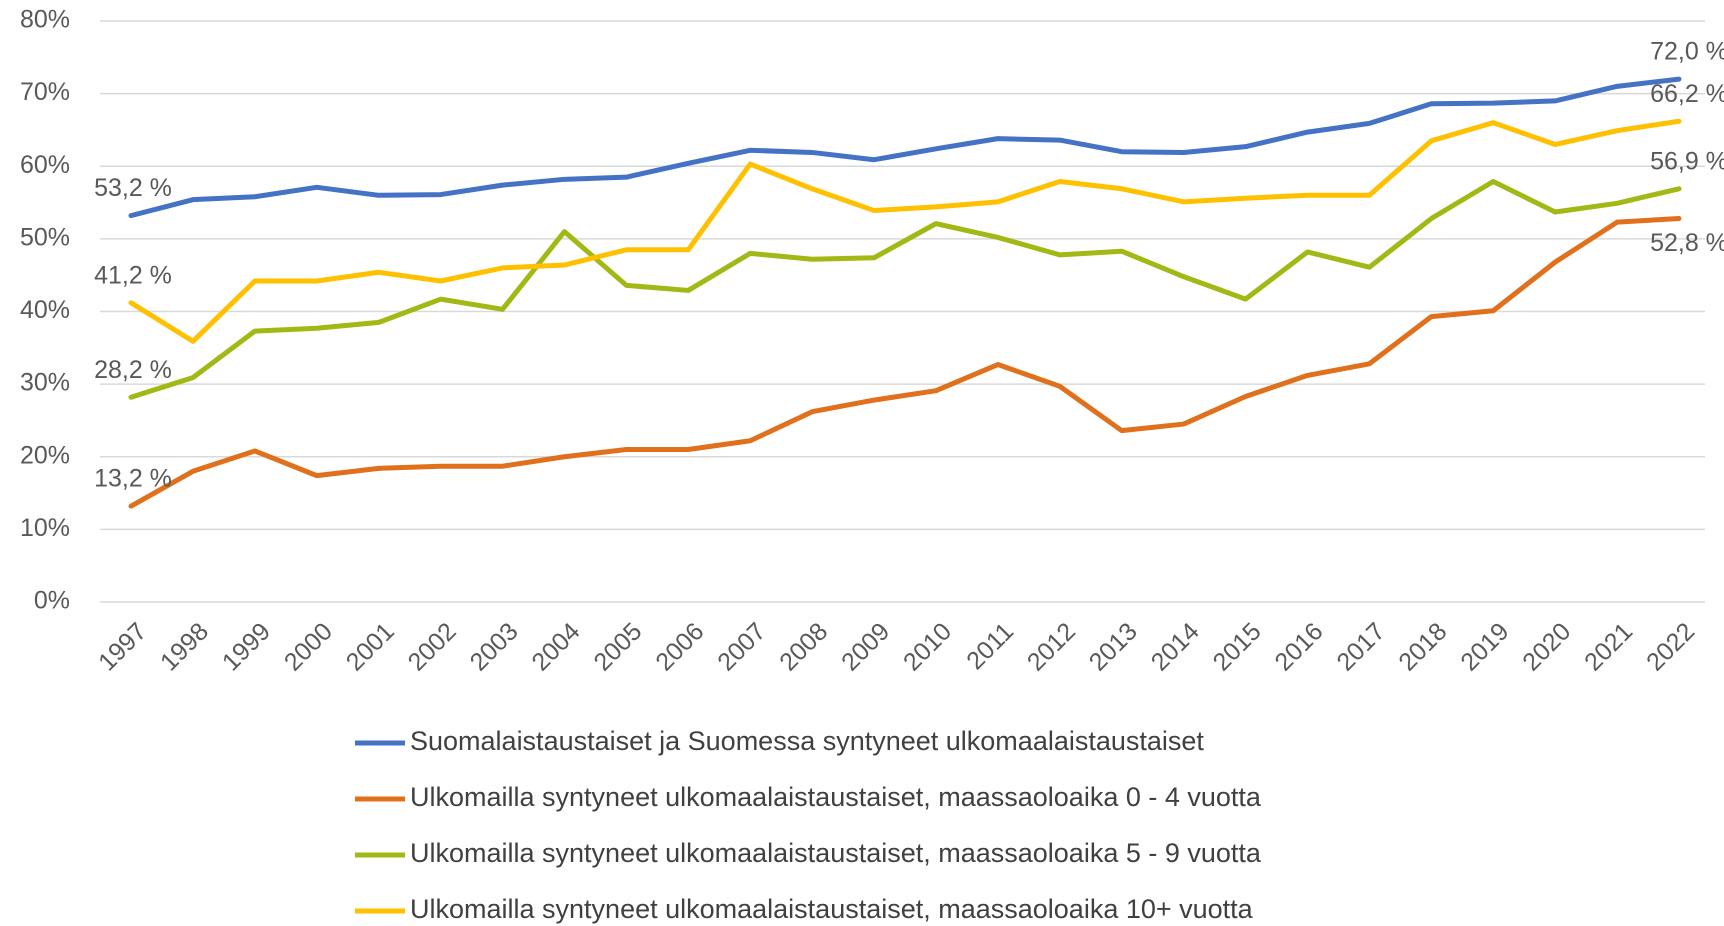 The width and height of the screenshot is (1724, 926). Describe the element at coordinates (1546, 646) in the screenshot. I see `x-tick-label: 2020` at that location.